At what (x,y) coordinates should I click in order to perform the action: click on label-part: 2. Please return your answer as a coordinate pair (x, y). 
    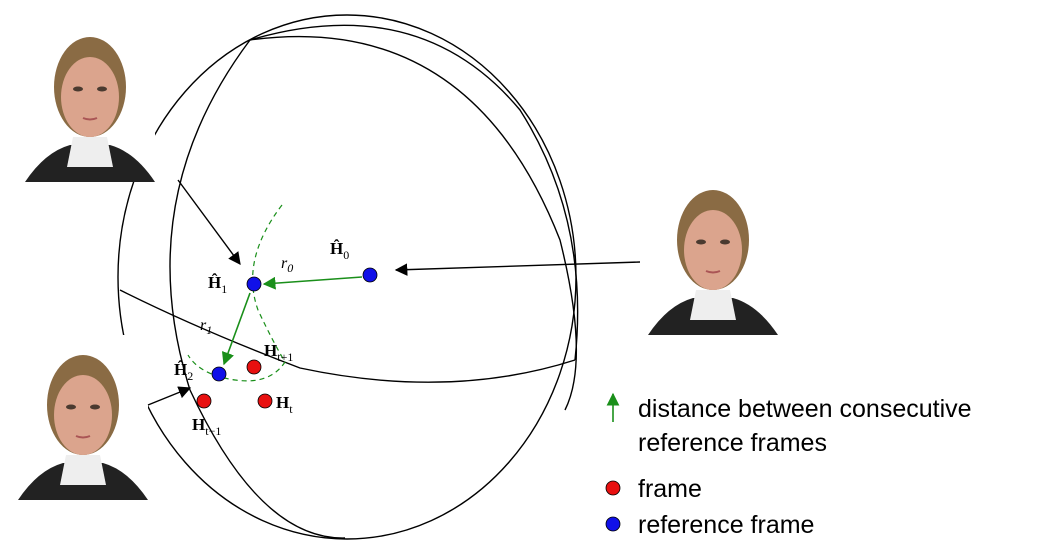
    Looking at the image, I should click on (190, 376).